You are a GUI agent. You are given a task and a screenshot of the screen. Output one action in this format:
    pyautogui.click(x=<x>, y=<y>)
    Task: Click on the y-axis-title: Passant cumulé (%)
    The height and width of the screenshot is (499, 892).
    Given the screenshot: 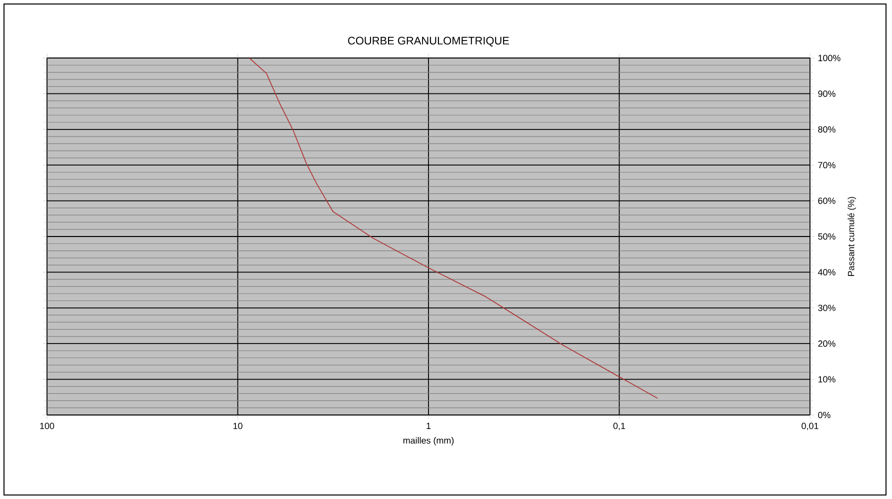 What is the action you would take?
    pyautogui.click(x=852, y=236)
    